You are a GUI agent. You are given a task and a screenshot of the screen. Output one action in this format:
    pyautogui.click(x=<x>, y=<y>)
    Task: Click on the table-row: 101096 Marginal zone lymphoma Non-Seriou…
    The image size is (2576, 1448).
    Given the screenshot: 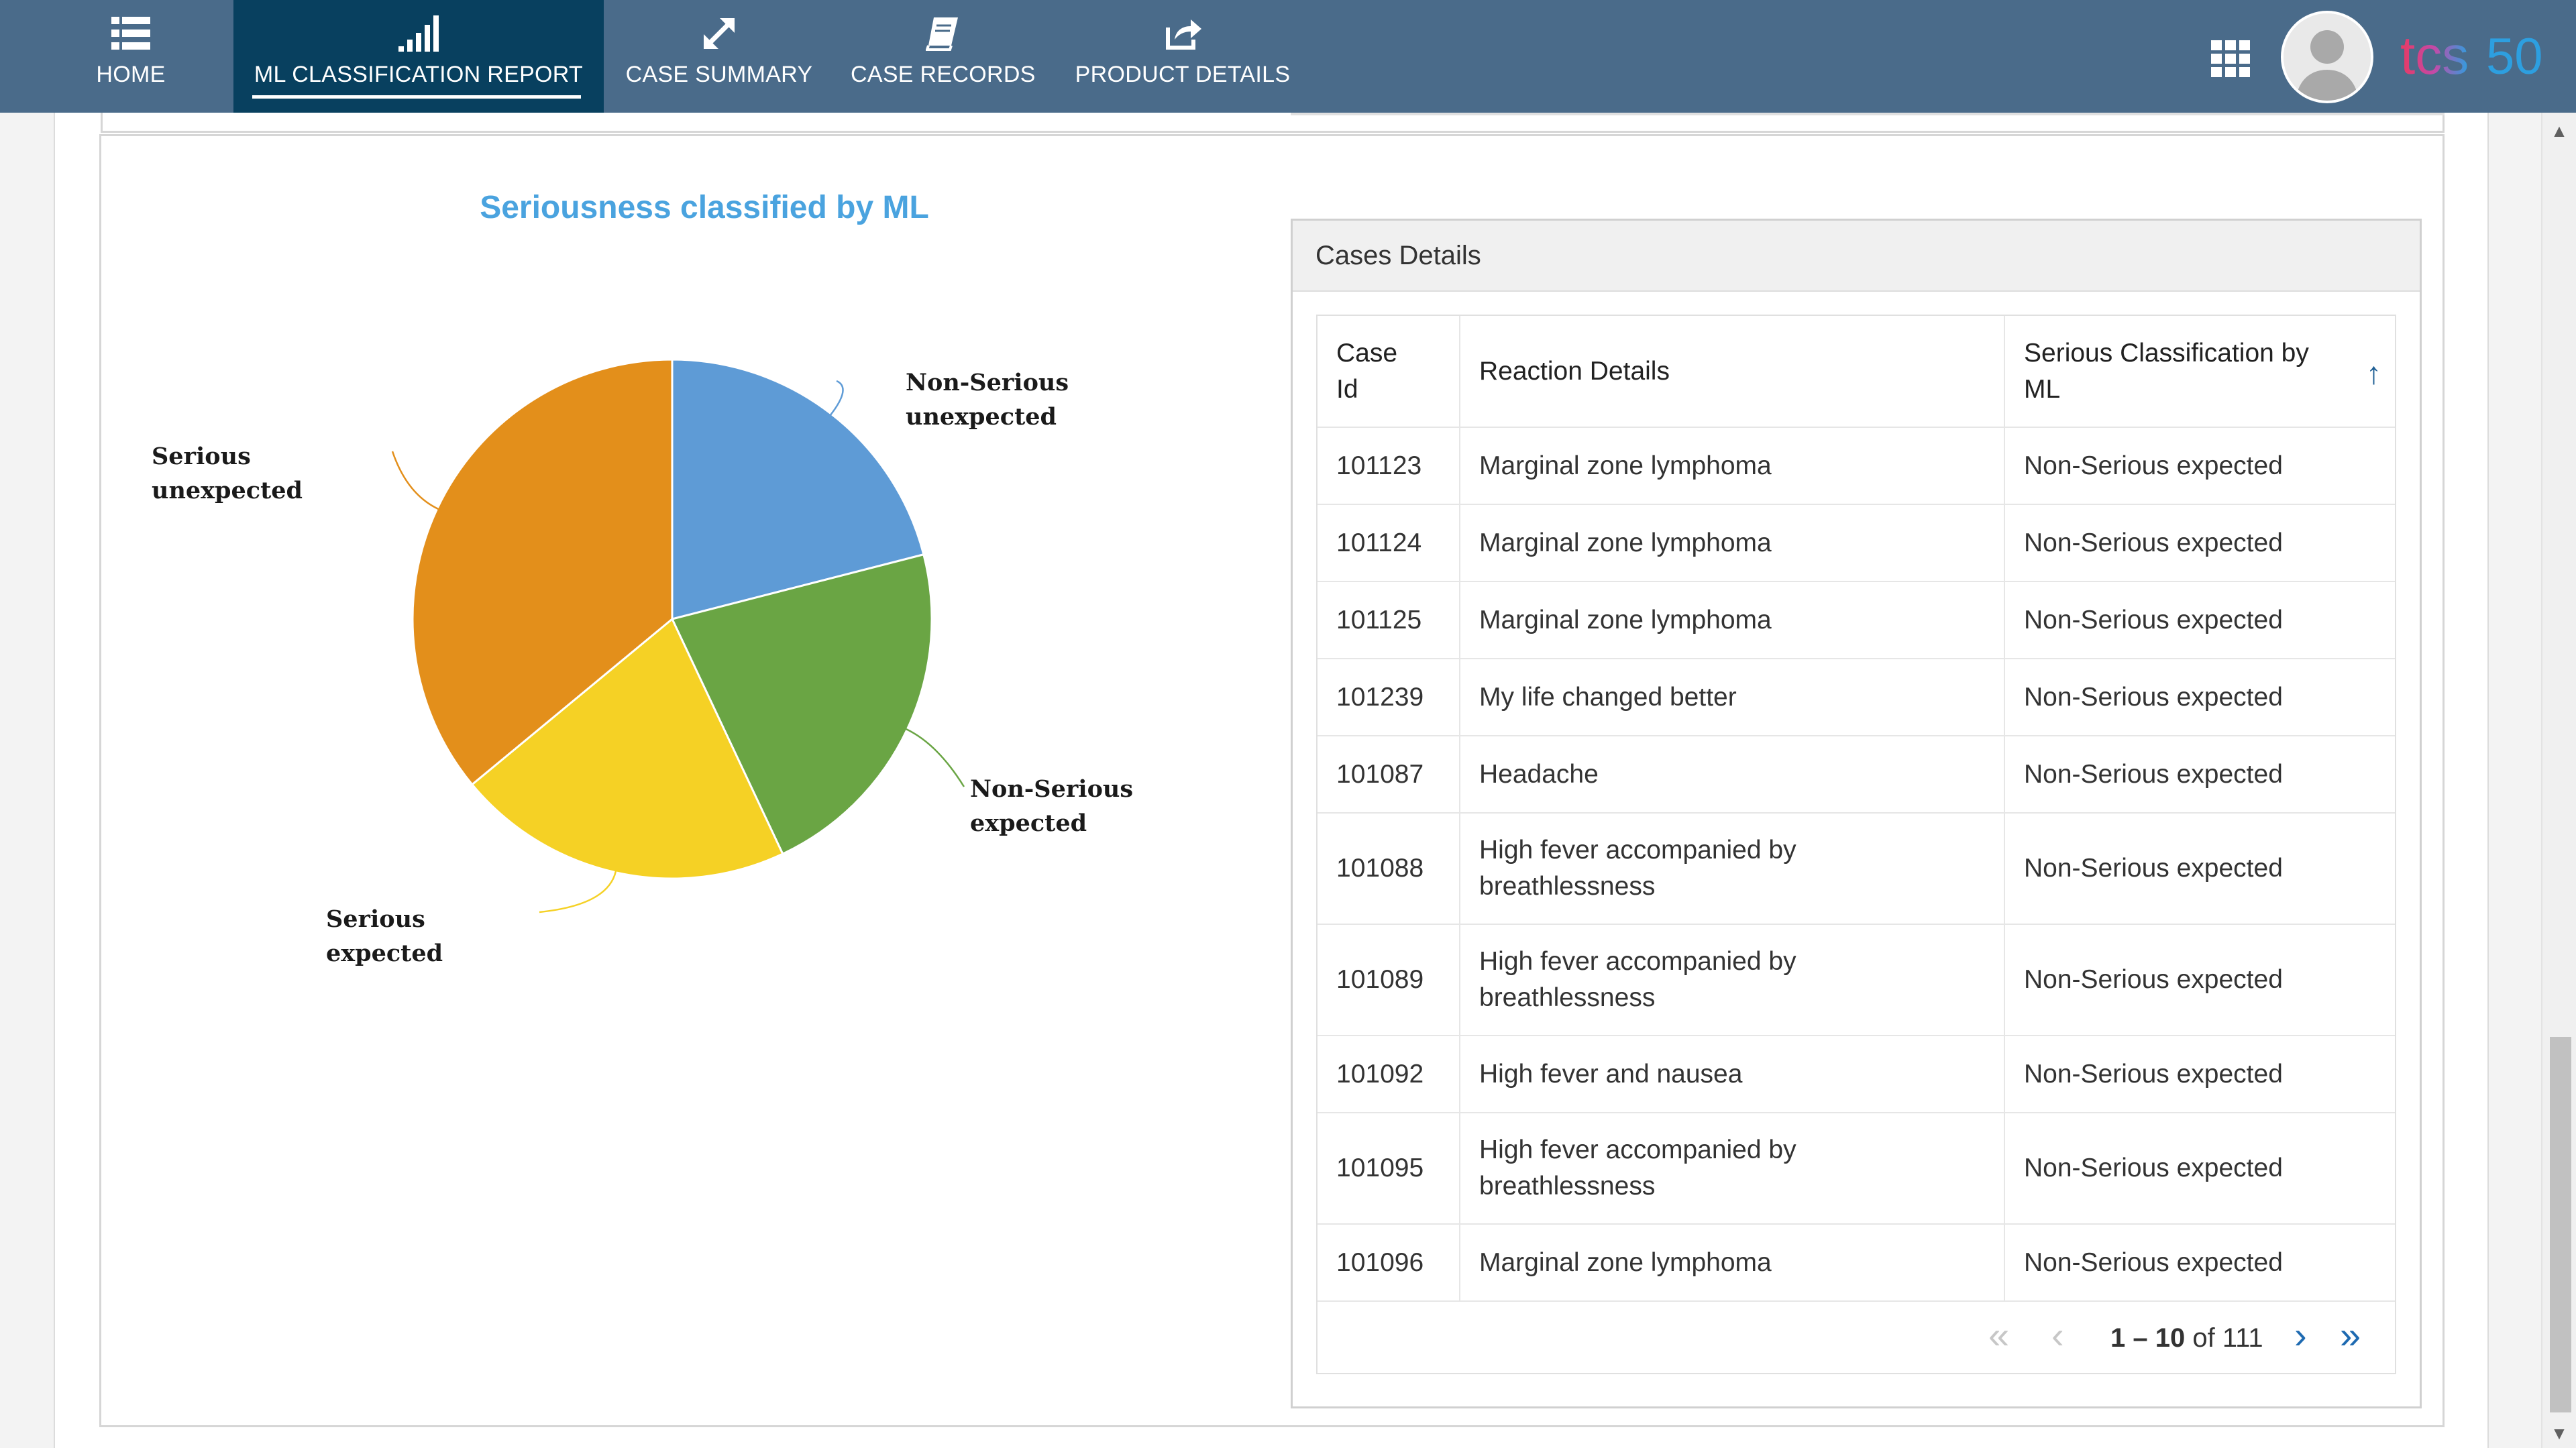 What is the action you would take?
    pyautogui.click(x=1856, y=1263)
    